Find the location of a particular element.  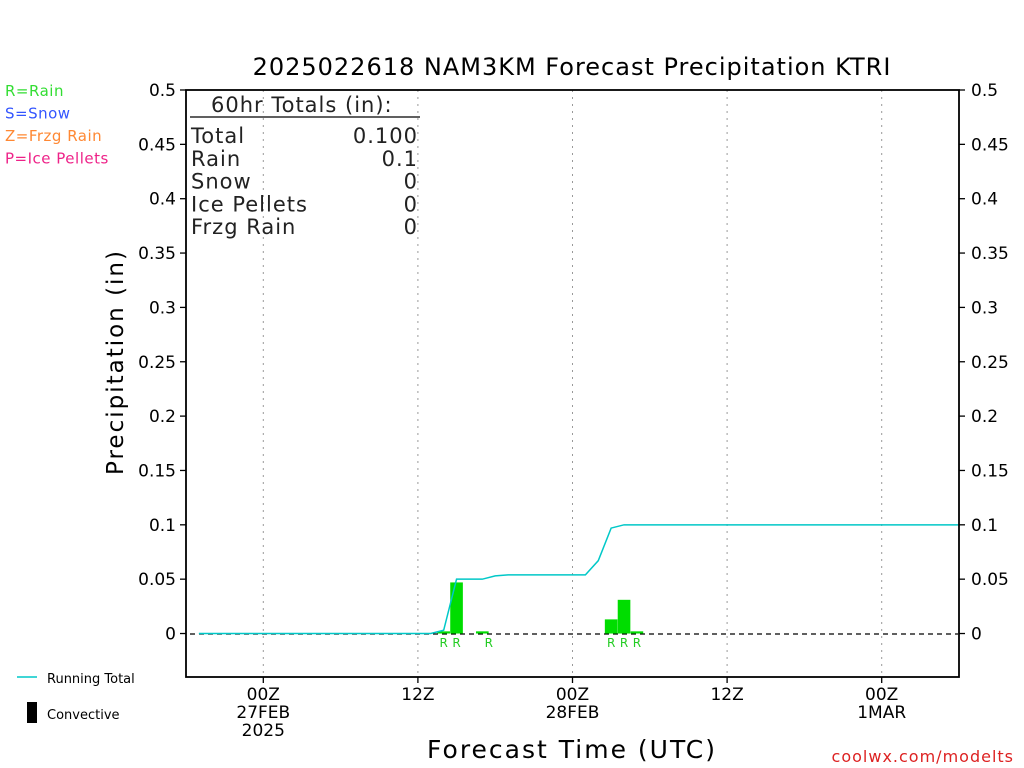

totals-label-4: Frzg Rain is located at coordinates (243, 227).